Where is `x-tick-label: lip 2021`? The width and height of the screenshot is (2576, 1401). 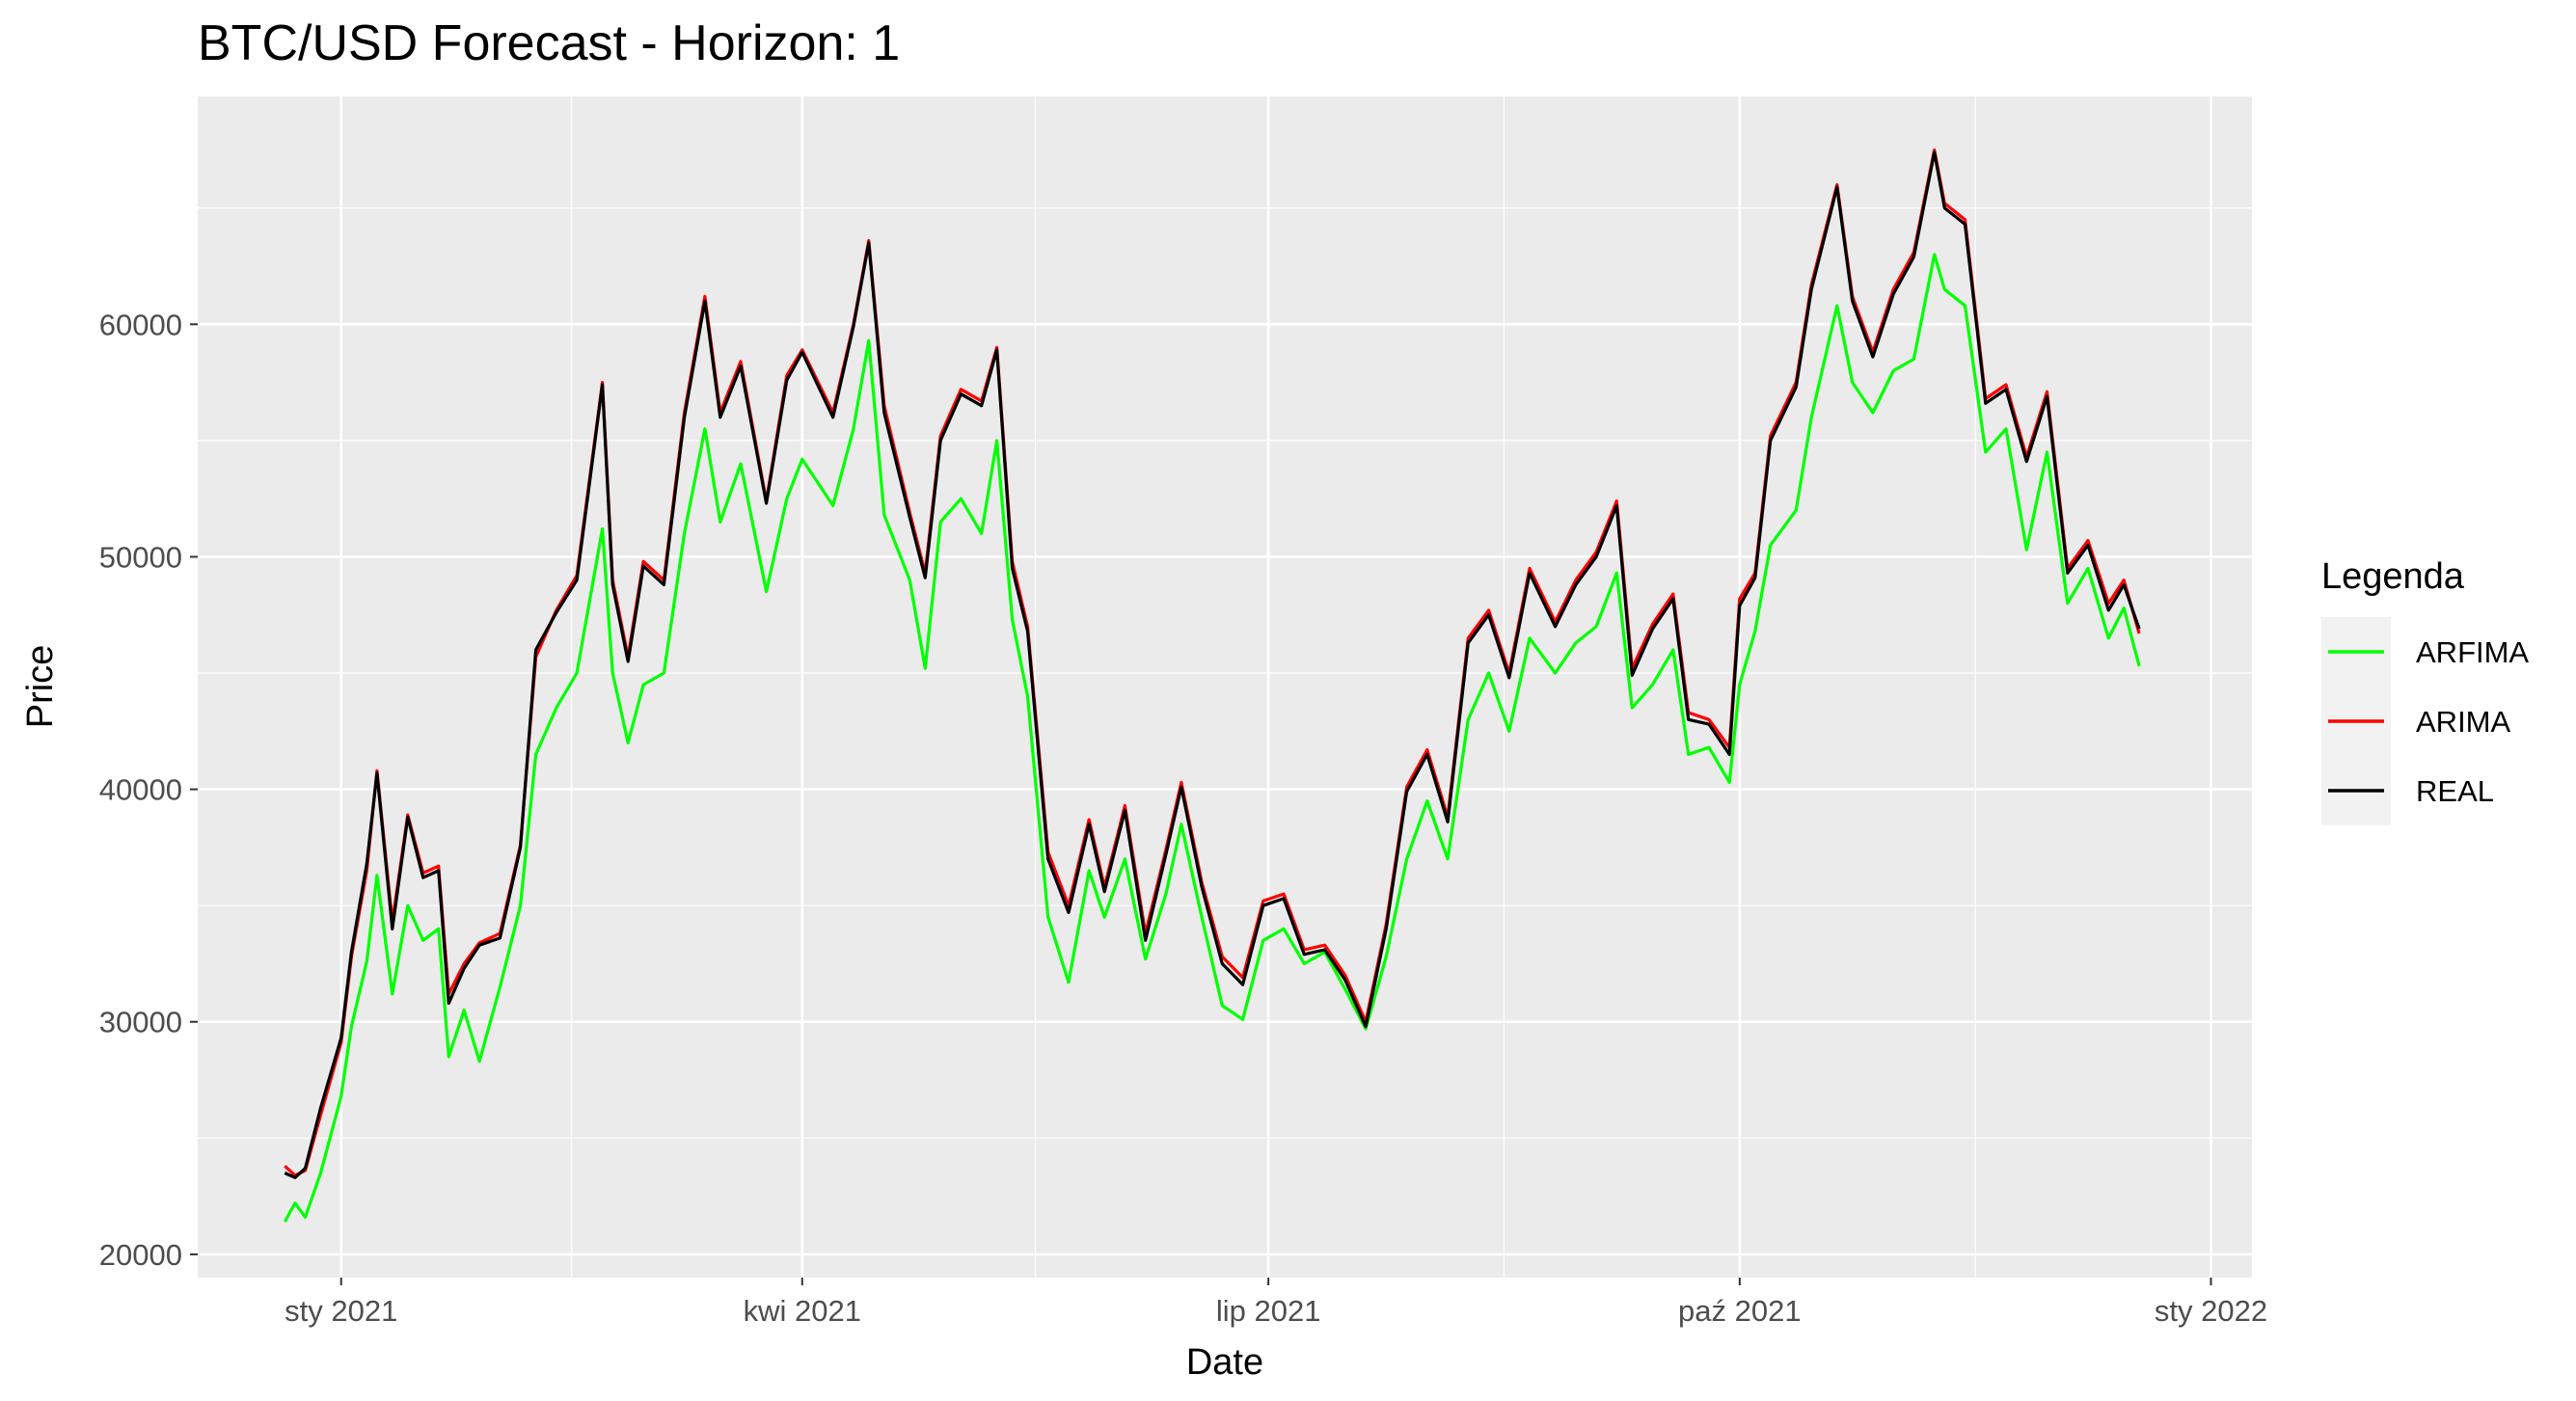
x-tick-label: lip 2021 is located at coordinates (1268, 1311).